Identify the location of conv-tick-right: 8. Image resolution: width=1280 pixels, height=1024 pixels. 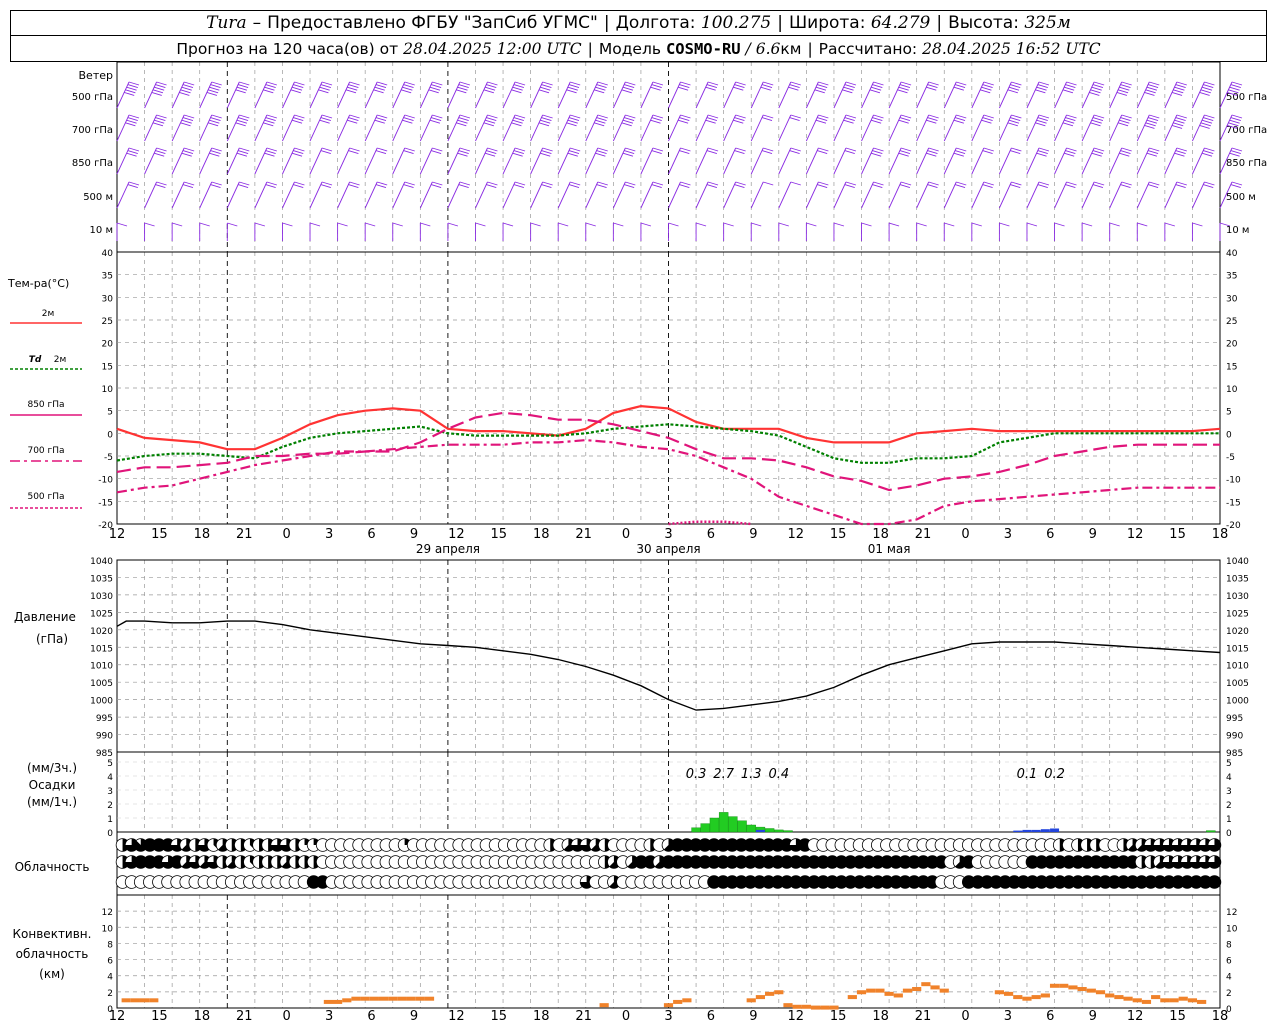
(1229, 945).